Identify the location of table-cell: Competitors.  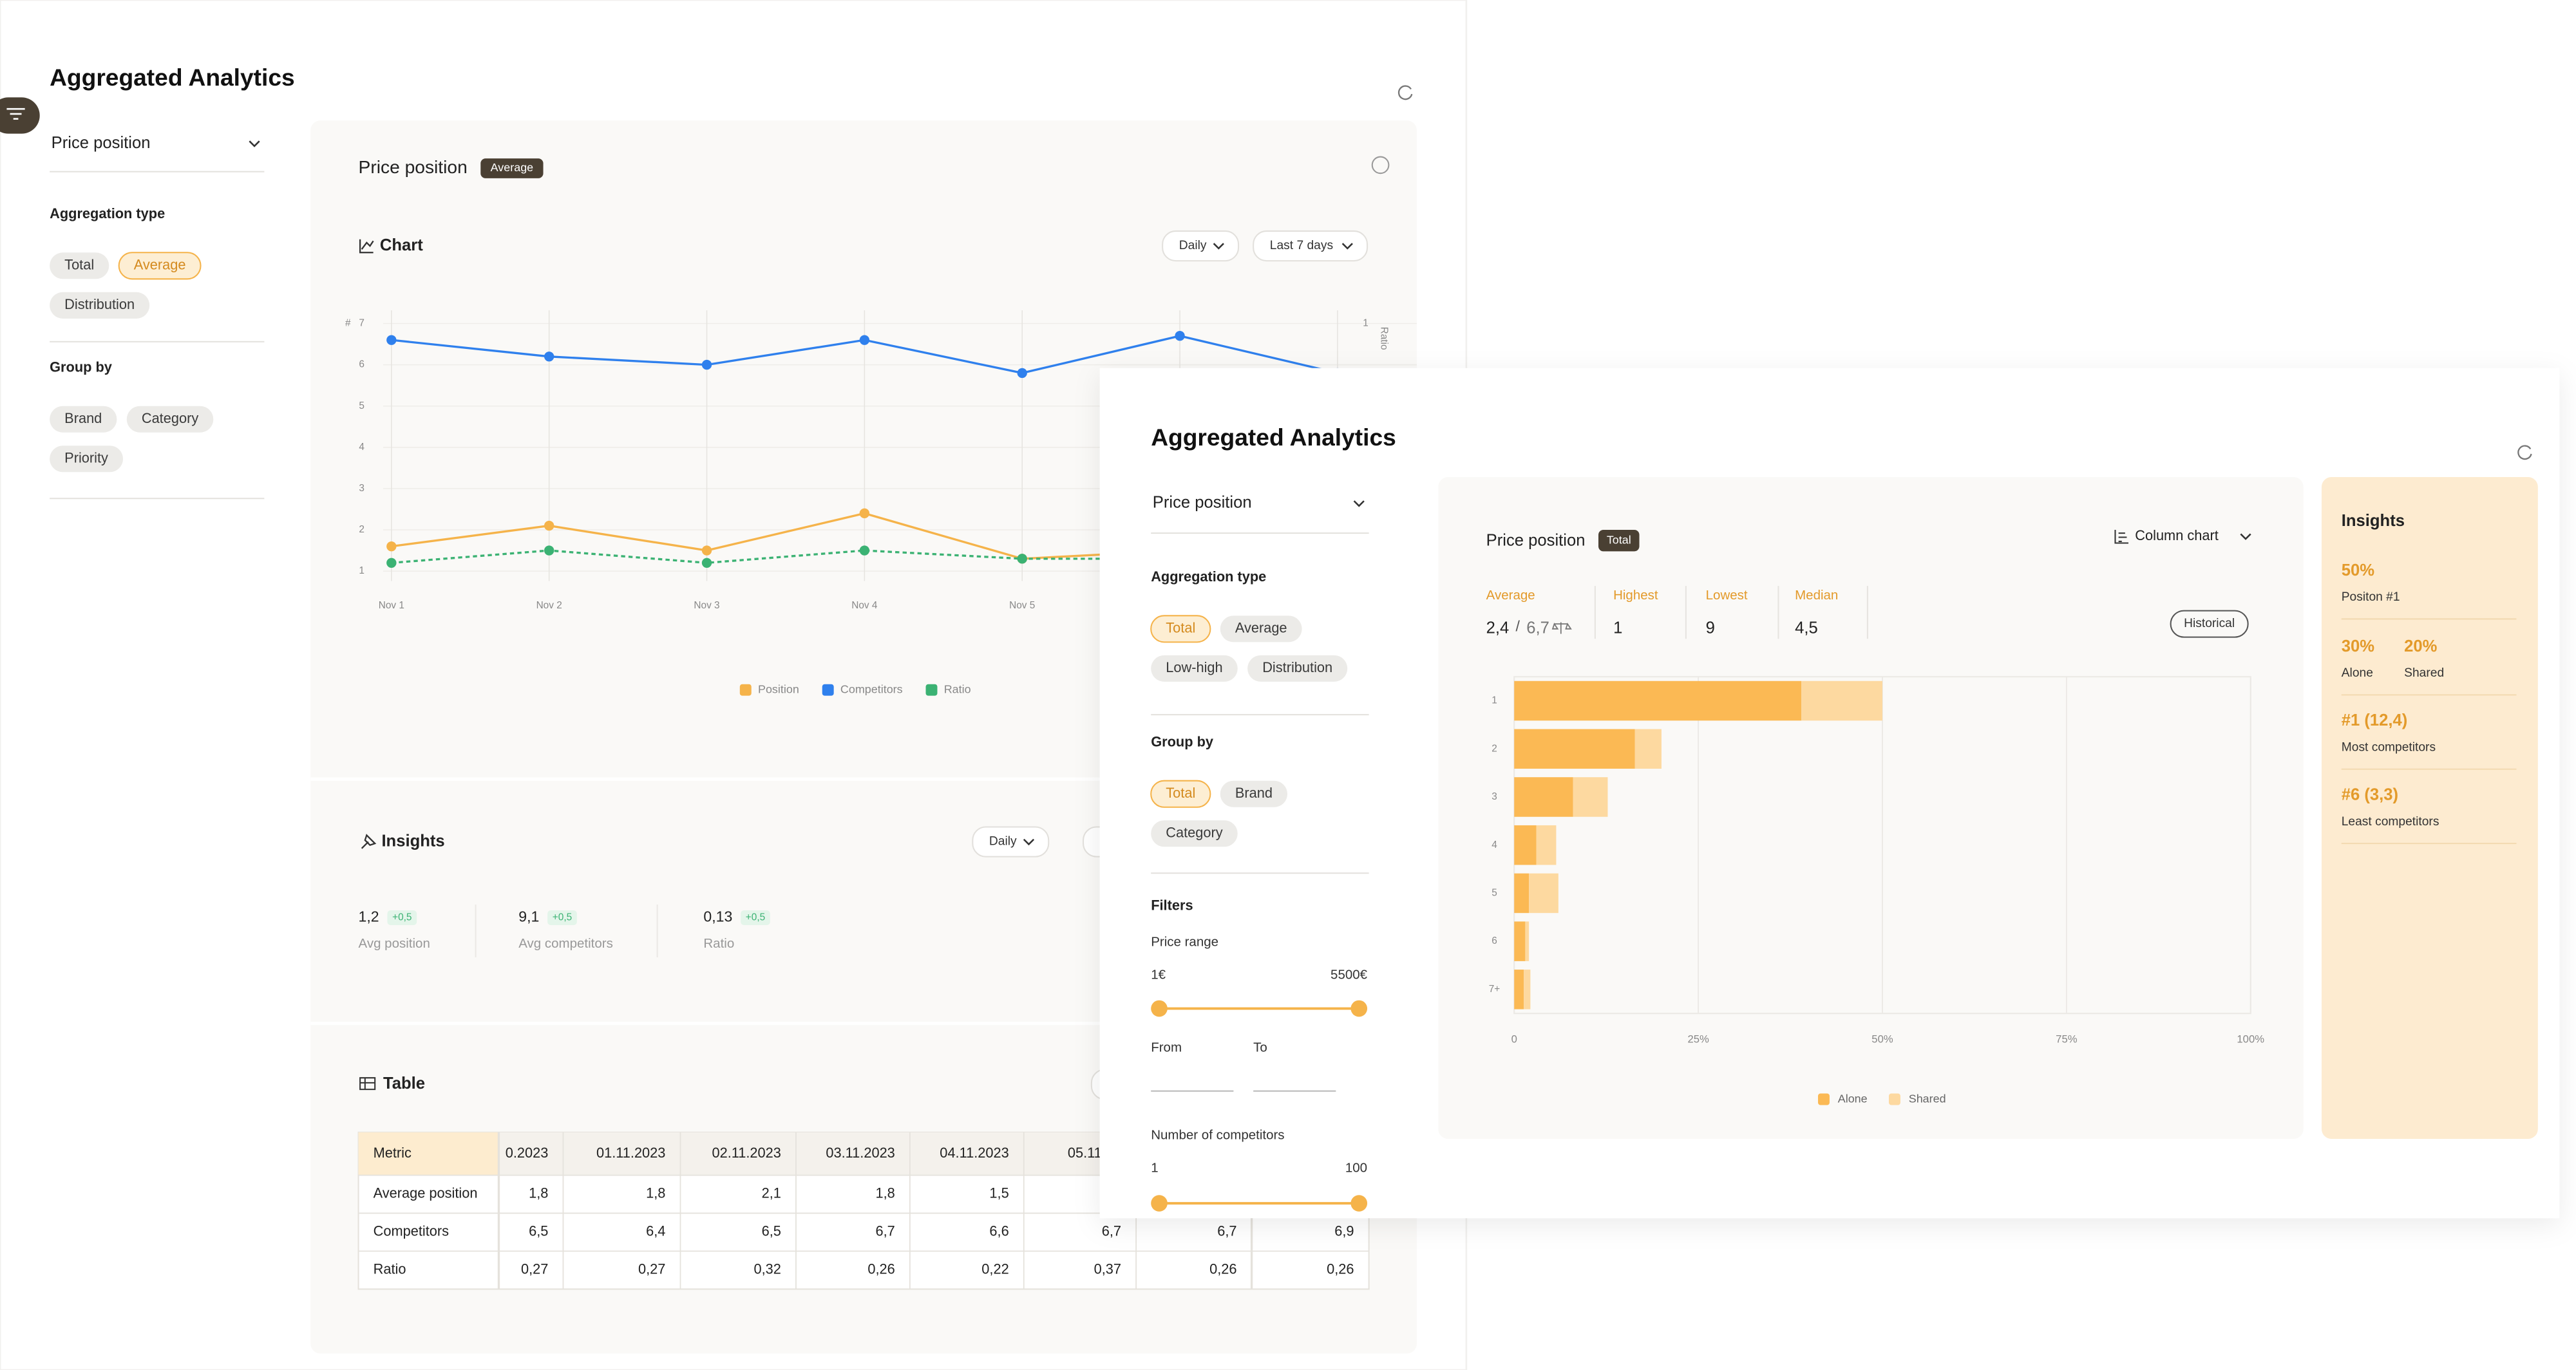
(412, 1231).